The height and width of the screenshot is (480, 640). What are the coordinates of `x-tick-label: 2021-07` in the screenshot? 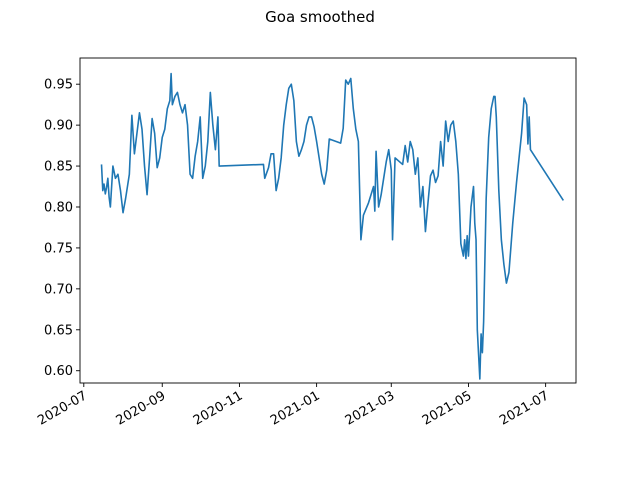 It's located at (524, 408).